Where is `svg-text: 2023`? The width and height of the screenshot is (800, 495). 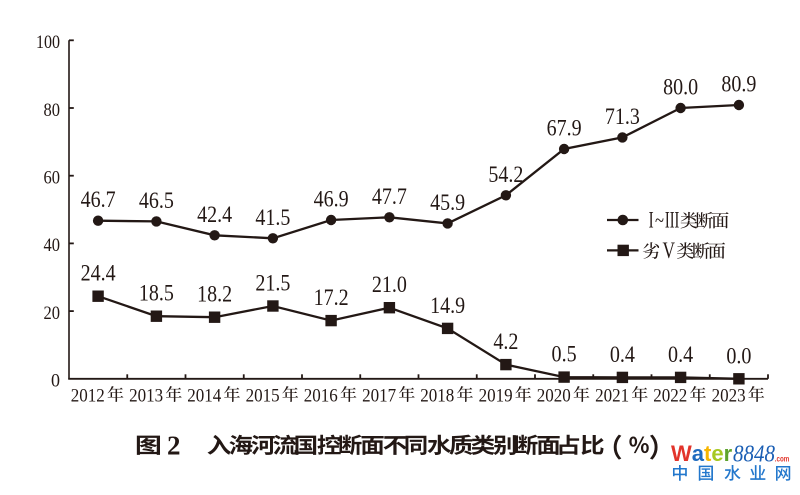
svg-text: 2023 is located at coordinates (729, 396).